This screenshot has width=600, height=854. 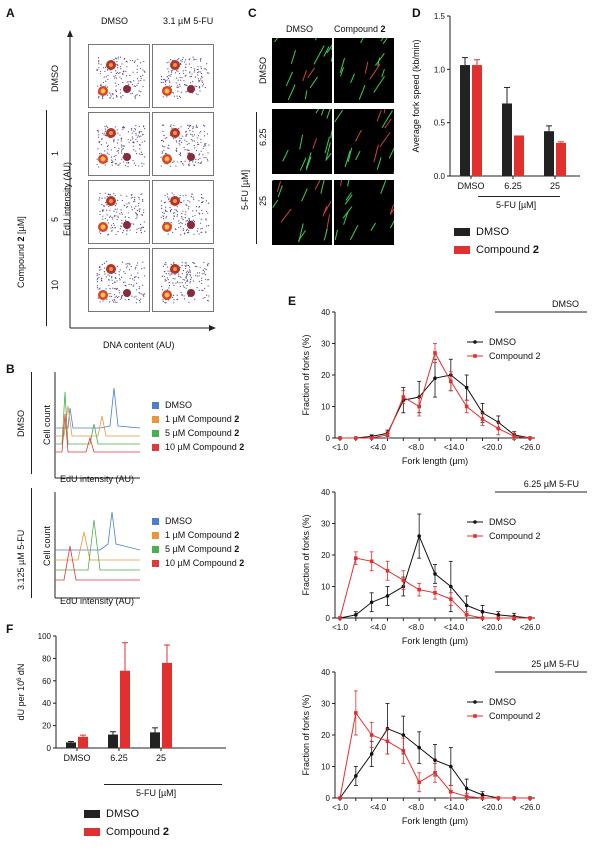 I want to click on density-blob, so click(x=103, y=159).